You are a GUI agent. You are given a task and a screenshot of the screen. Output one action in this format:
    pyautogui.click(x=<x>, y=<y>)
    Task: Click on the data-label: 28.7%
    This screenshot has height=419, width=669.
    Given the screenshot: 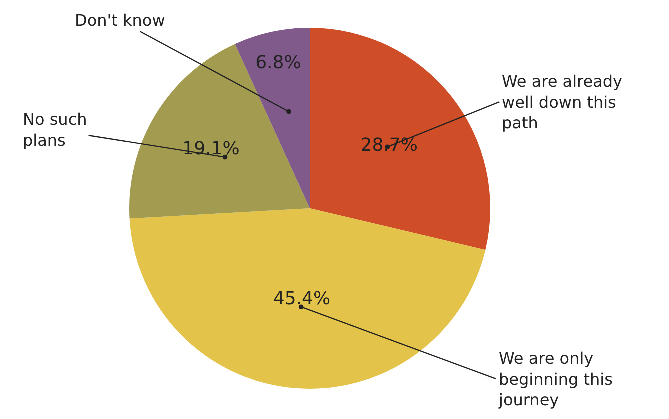 What is the action you would take?
    pyautogui.click(x=389, y=145)
    